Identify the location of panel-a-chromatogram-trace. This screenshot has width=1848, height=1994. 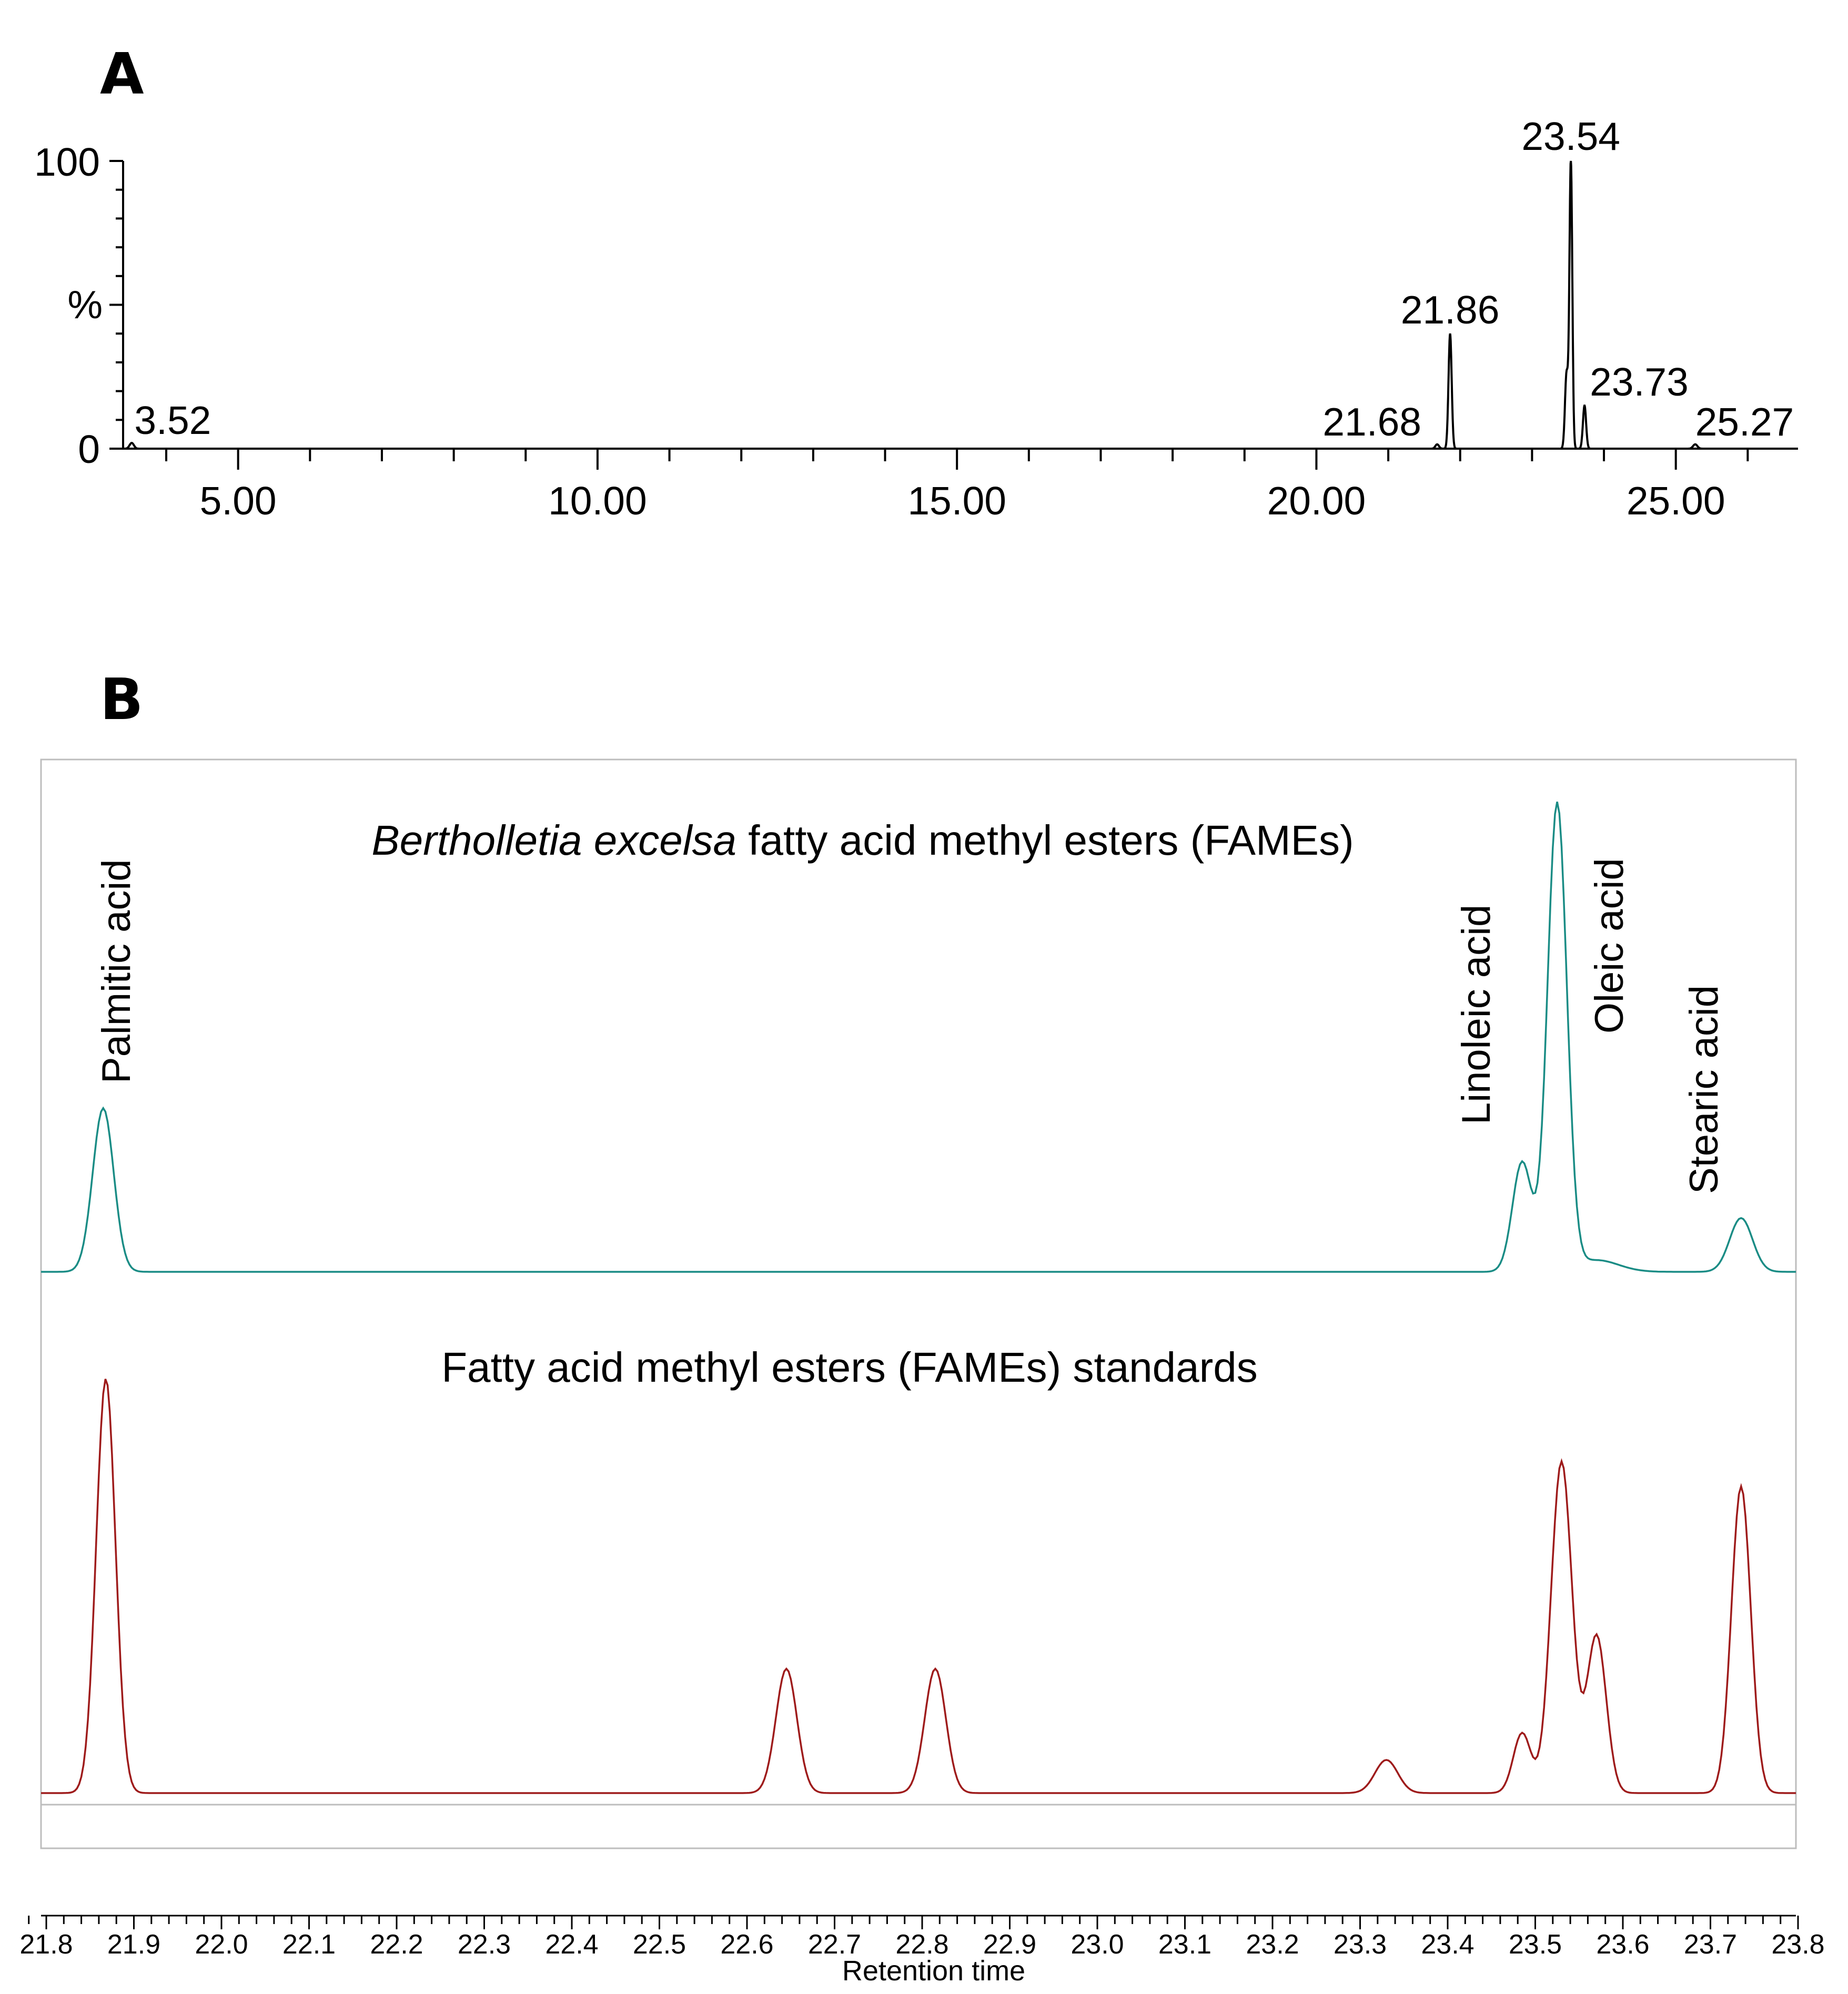
(961, 305).